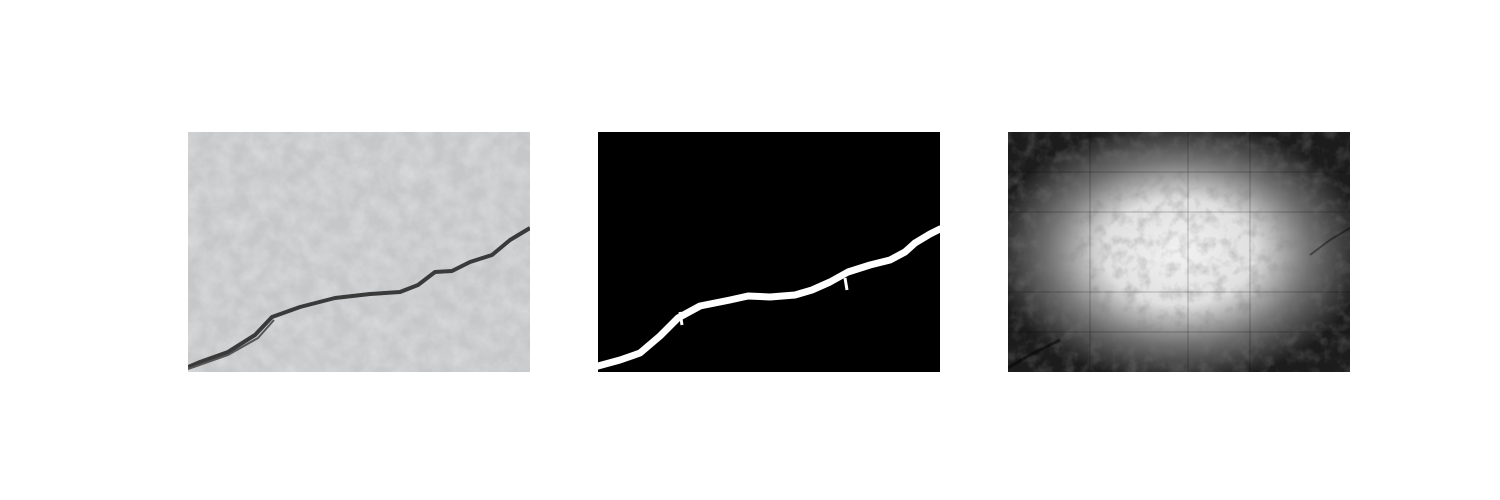 The height and width of the screenshot is (500, 1500). I want to click on crack-mask, so click(769, 252).